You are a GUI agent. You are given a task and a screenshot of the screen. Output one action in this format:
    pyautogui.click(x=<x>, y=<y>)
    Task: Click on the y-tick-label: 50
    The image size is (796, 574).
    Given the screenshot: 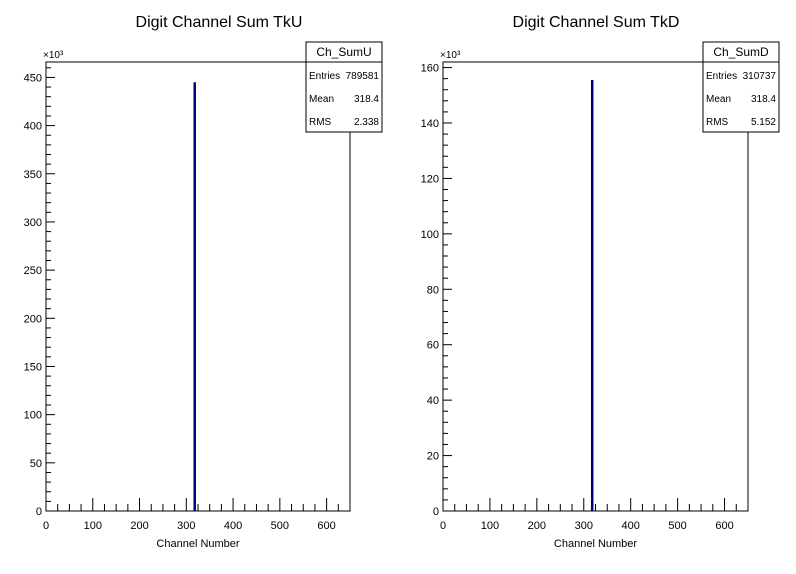 What is the action you would take?
    pyautogui.click(x=36, y=464)
    